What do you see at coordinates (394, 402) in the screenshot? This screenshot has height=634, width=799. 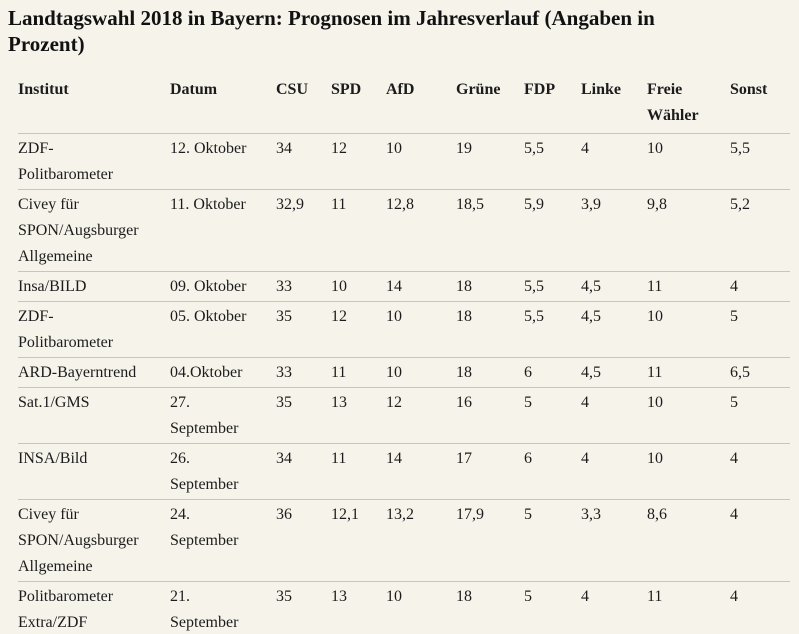 I see `cell-afd: 12` at bounding box center [394, 402].